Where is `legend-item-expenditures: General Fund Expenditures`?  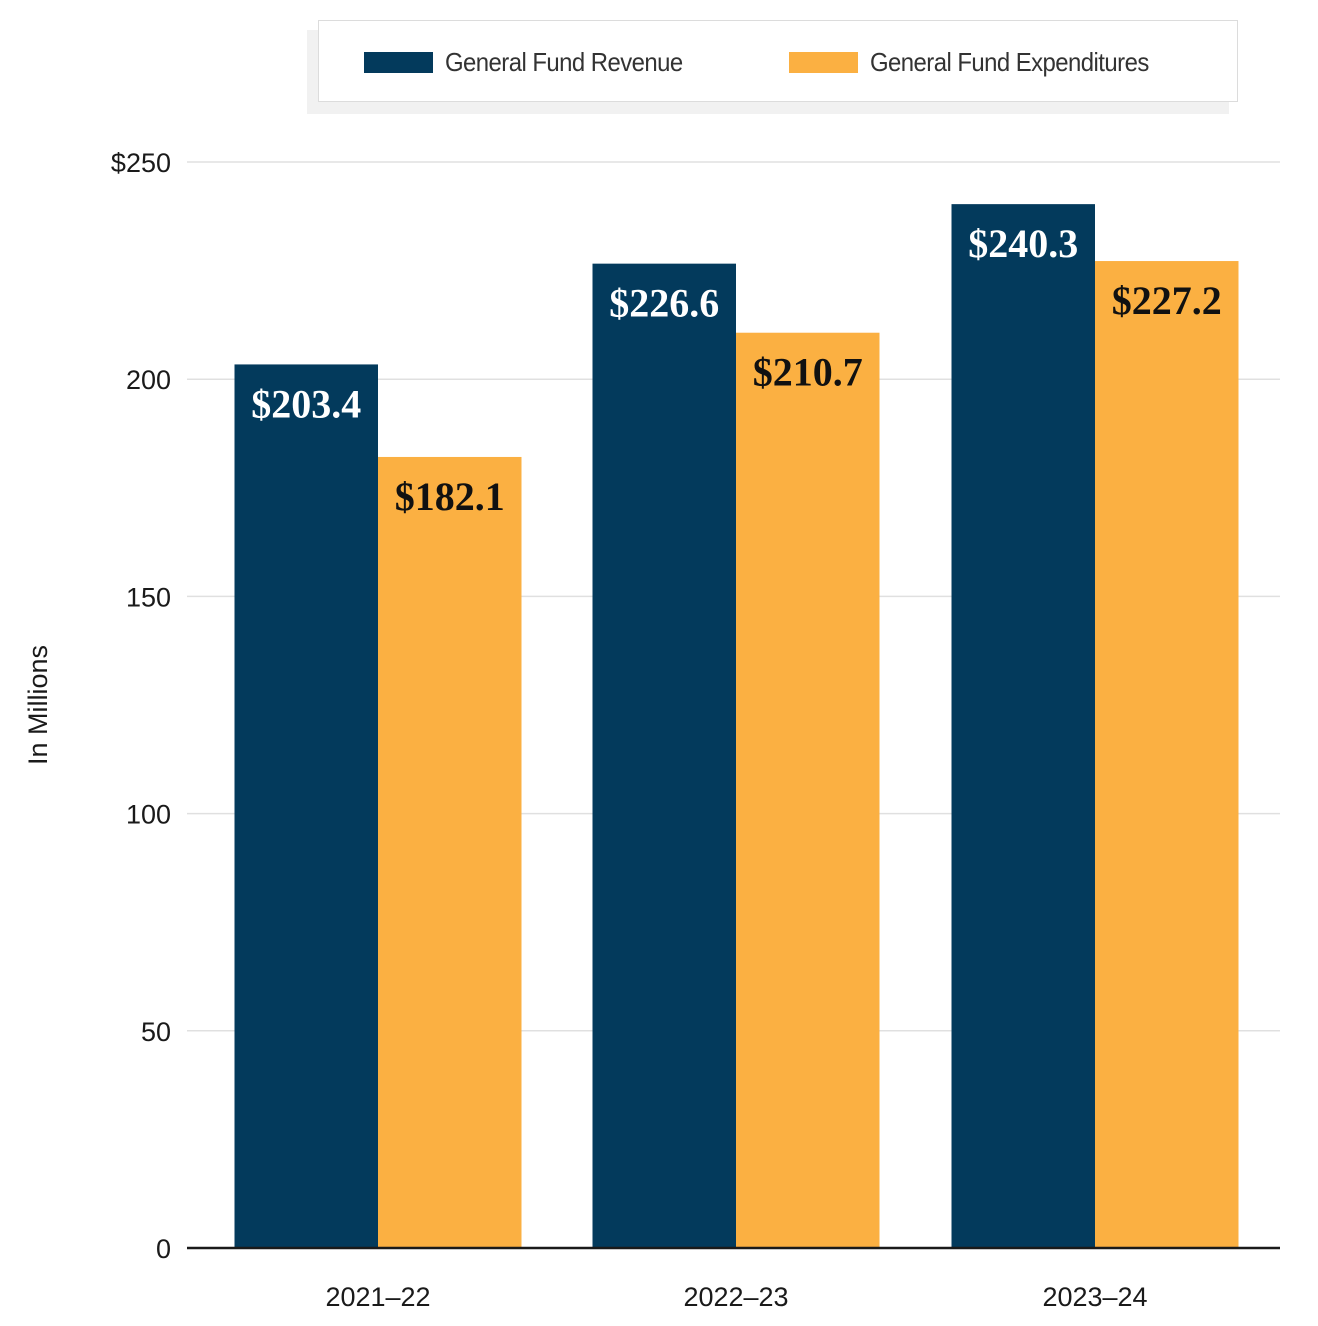 legend-item-expenditures: General Fund Expenditures is located at coordinates (981, 62).